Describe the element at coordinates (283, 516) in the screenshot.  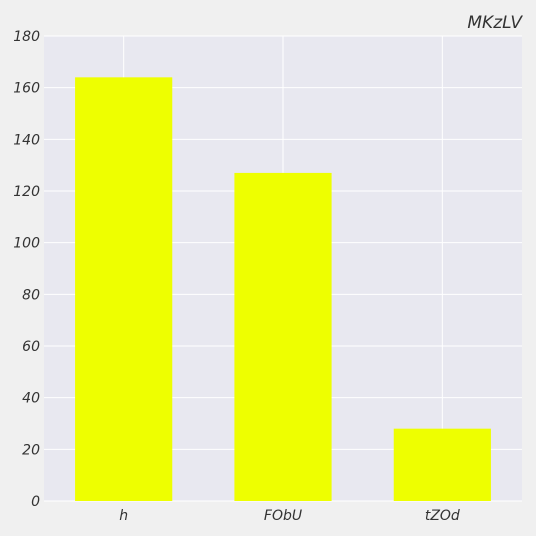
I see `x-tick-label: FObU` at that location.